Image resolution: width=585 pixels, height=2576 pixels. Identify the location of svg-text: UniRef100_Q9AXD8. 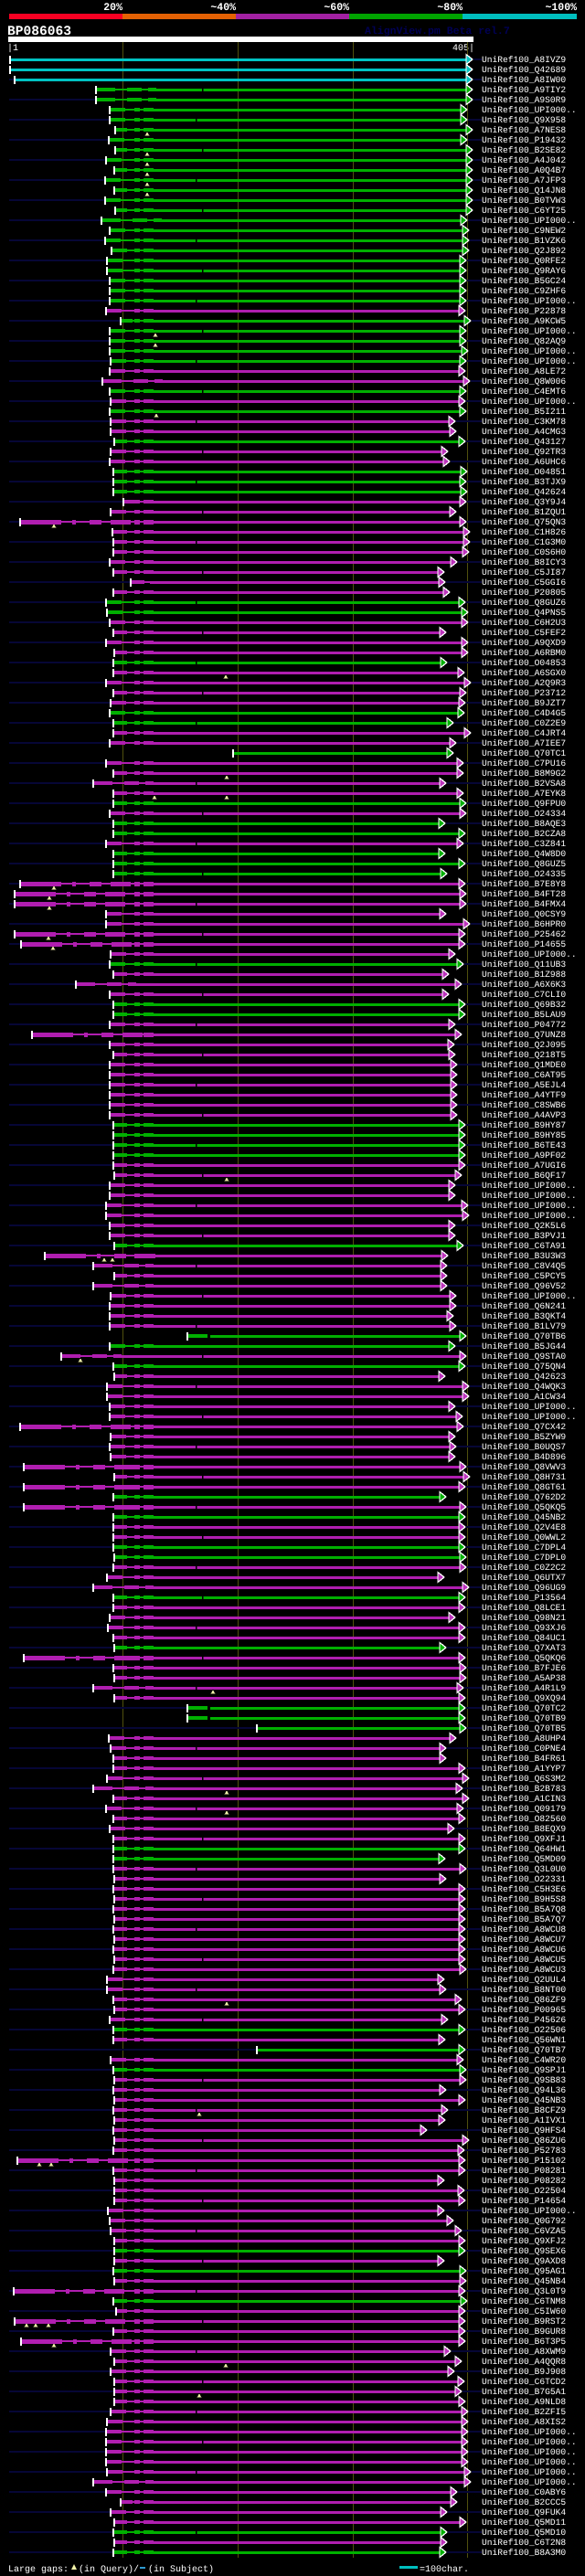
(524, 2261).